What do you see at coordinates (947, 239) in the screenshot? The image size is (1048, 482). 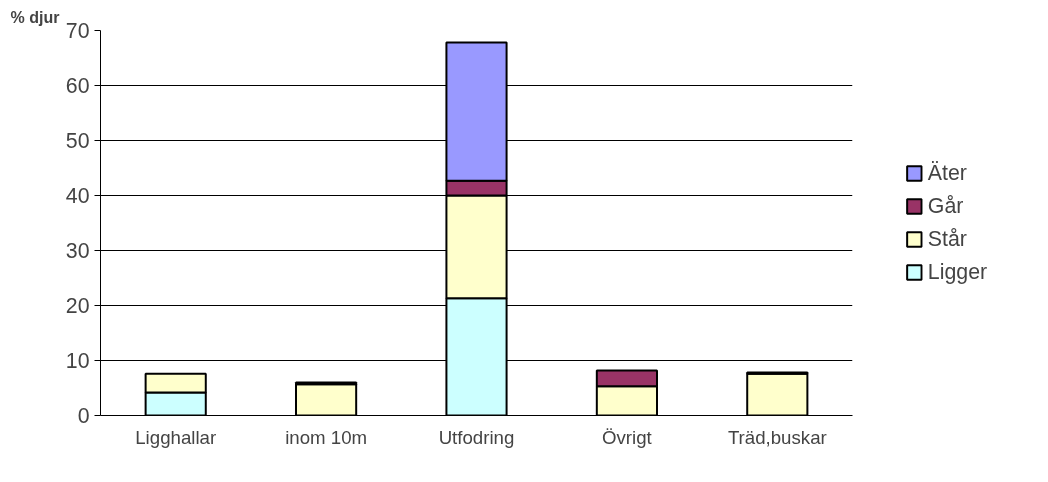 I see `legend-label: Står` at bounding box center [947, 239].